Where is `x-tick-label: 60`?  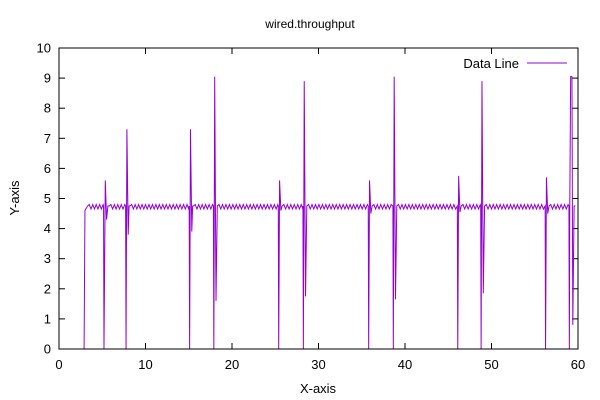
x-tick-label: 60 is located at coordinates (578, 364).